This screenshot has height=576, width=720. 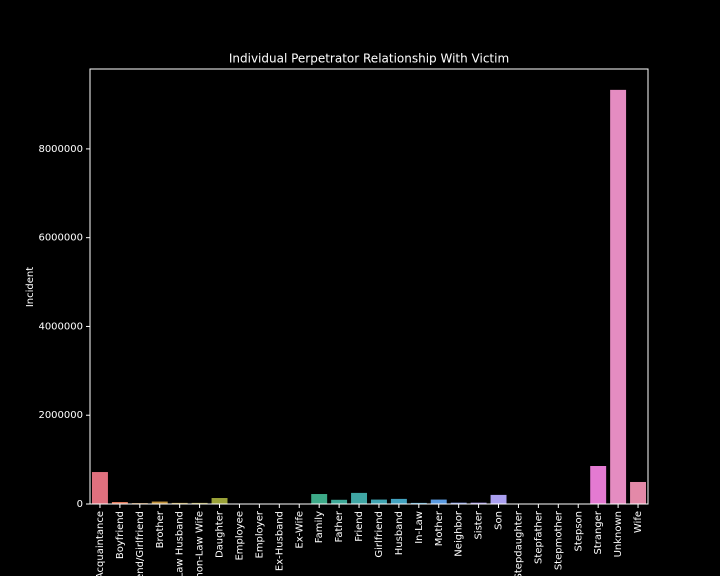 What do you see at coordinates (578, 531) in the screenshot?
I see `x-tick-label: Stepson` at bounding box center [578, 531].